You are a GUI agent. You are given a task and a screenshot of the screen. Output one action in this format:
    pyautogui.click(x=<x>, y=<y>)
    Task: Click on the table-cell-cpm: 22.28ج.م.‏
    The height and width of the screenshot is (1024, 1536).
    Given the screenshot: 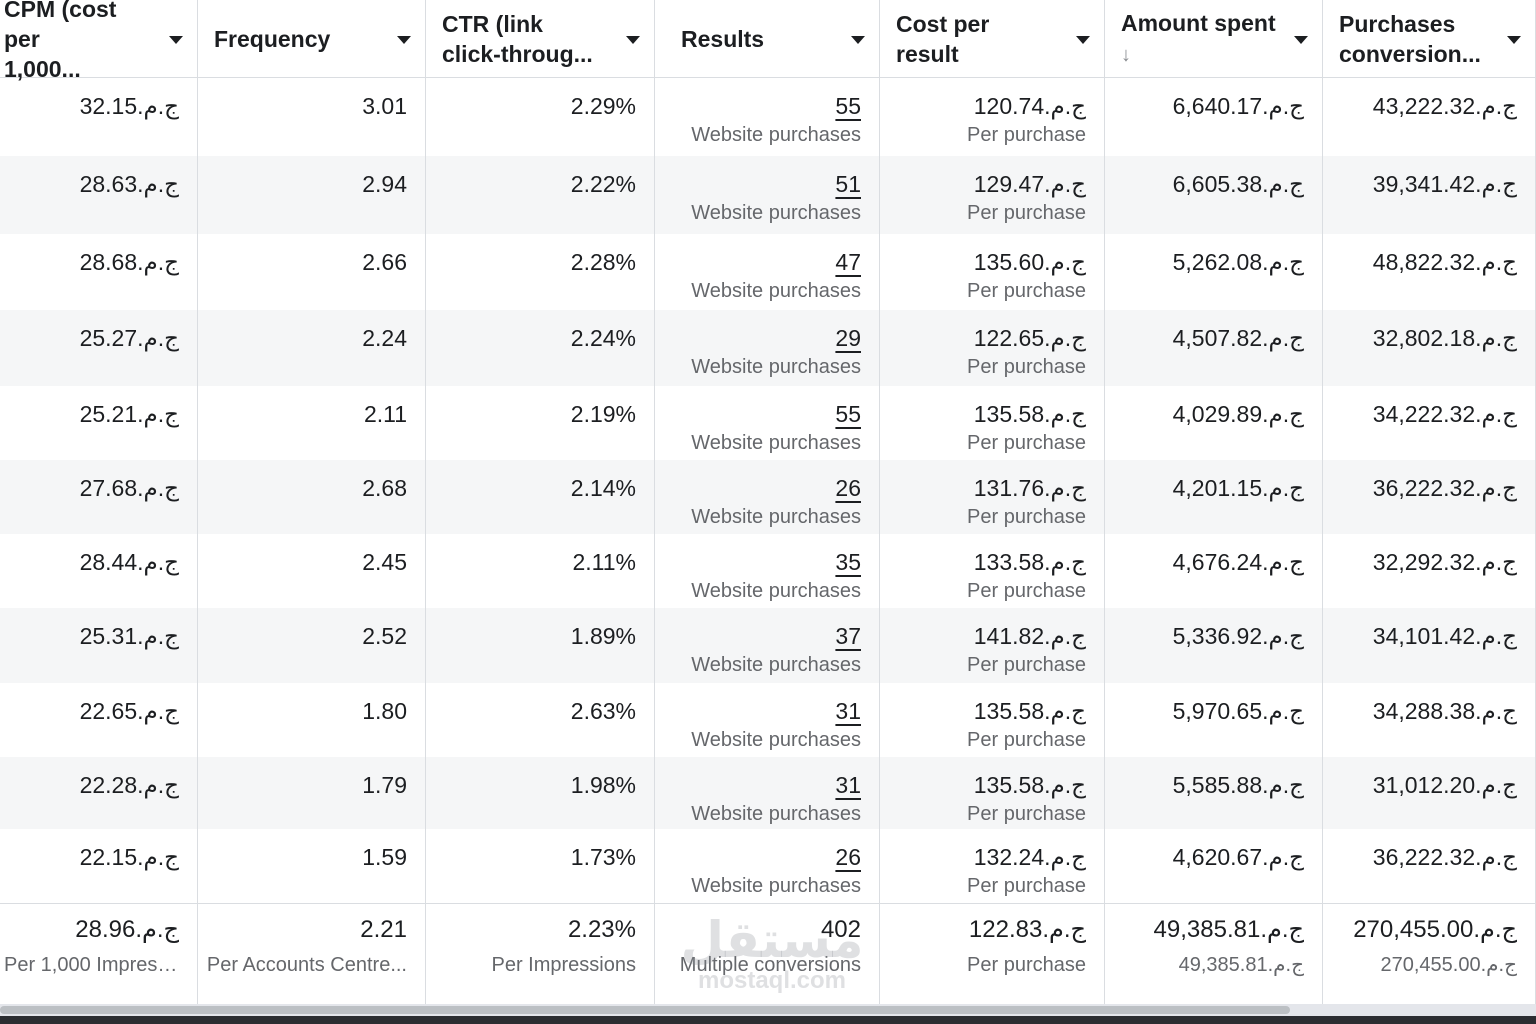 What is the action you would take?
    pyautogui.click(x=99, y=793)
    